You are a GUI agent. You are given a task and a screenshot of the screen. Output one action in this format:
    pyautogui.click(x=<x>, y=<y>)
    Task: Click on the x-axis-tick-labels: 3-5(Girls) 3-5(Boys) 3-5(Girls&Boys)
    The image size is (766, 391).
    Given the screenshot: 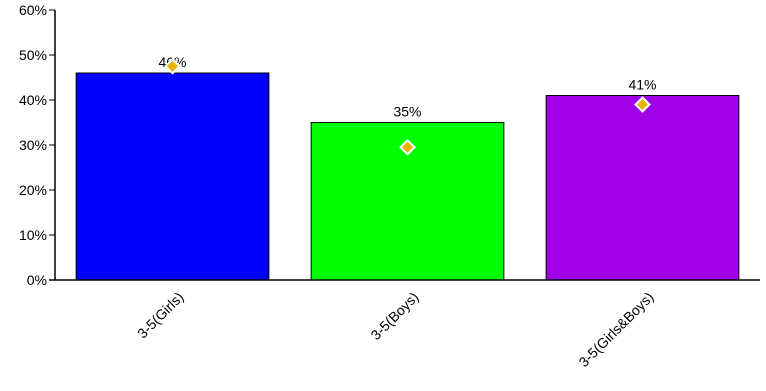 What is the action you would take?
    pyautogui.click(x=395, y=329)
    